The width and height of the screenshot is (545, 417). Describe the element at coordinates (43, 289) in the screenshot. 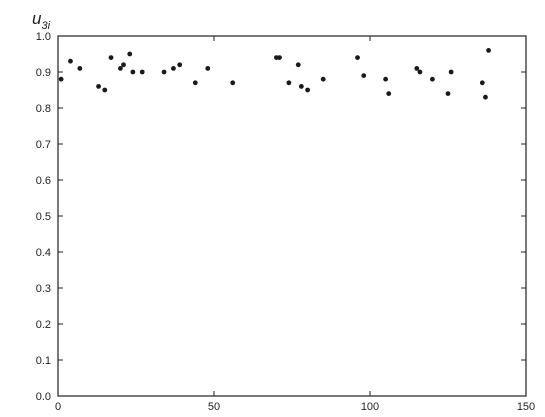

I see `y-tick-label: 0.3` at that location.